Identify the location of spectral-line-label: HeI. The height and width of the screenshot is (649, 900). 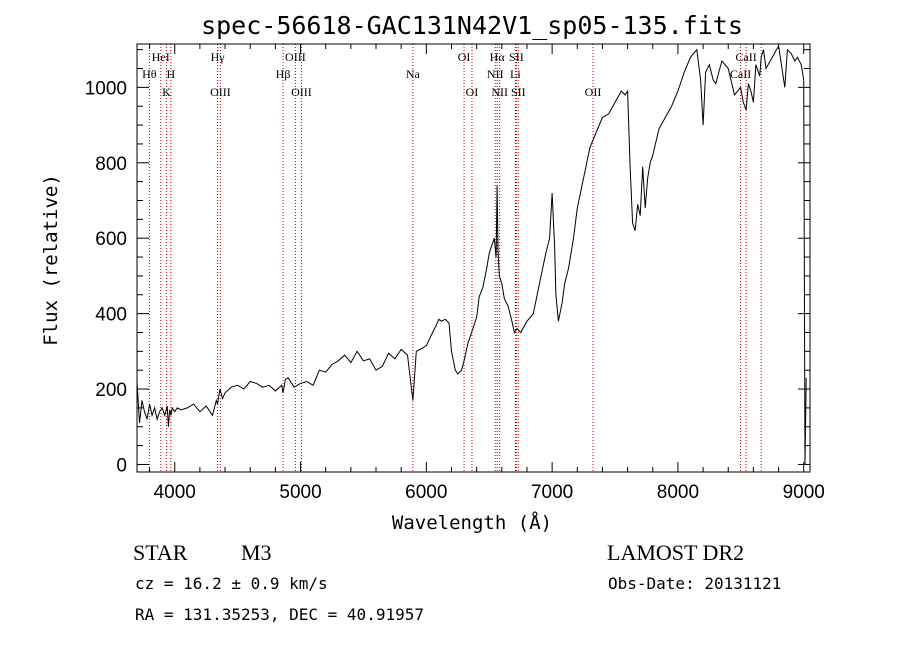
(161, 57).